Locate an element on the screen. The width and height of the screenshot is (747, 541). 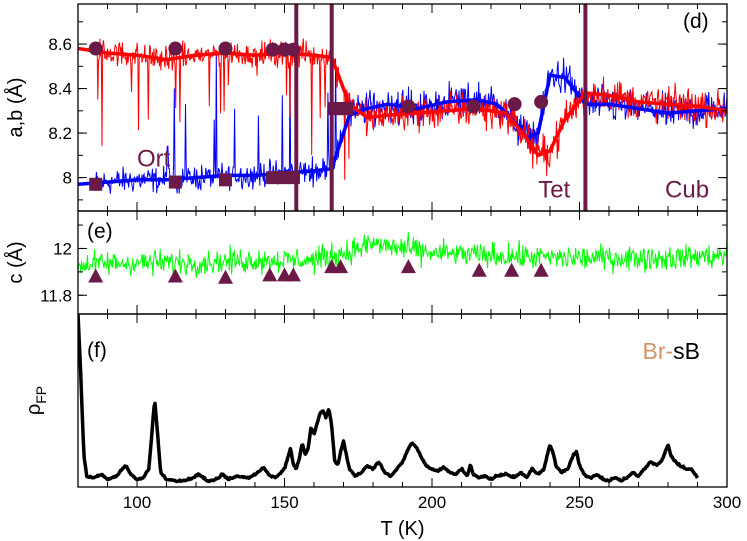
x-tick-label: 150 is located at coordinates (284, 502).